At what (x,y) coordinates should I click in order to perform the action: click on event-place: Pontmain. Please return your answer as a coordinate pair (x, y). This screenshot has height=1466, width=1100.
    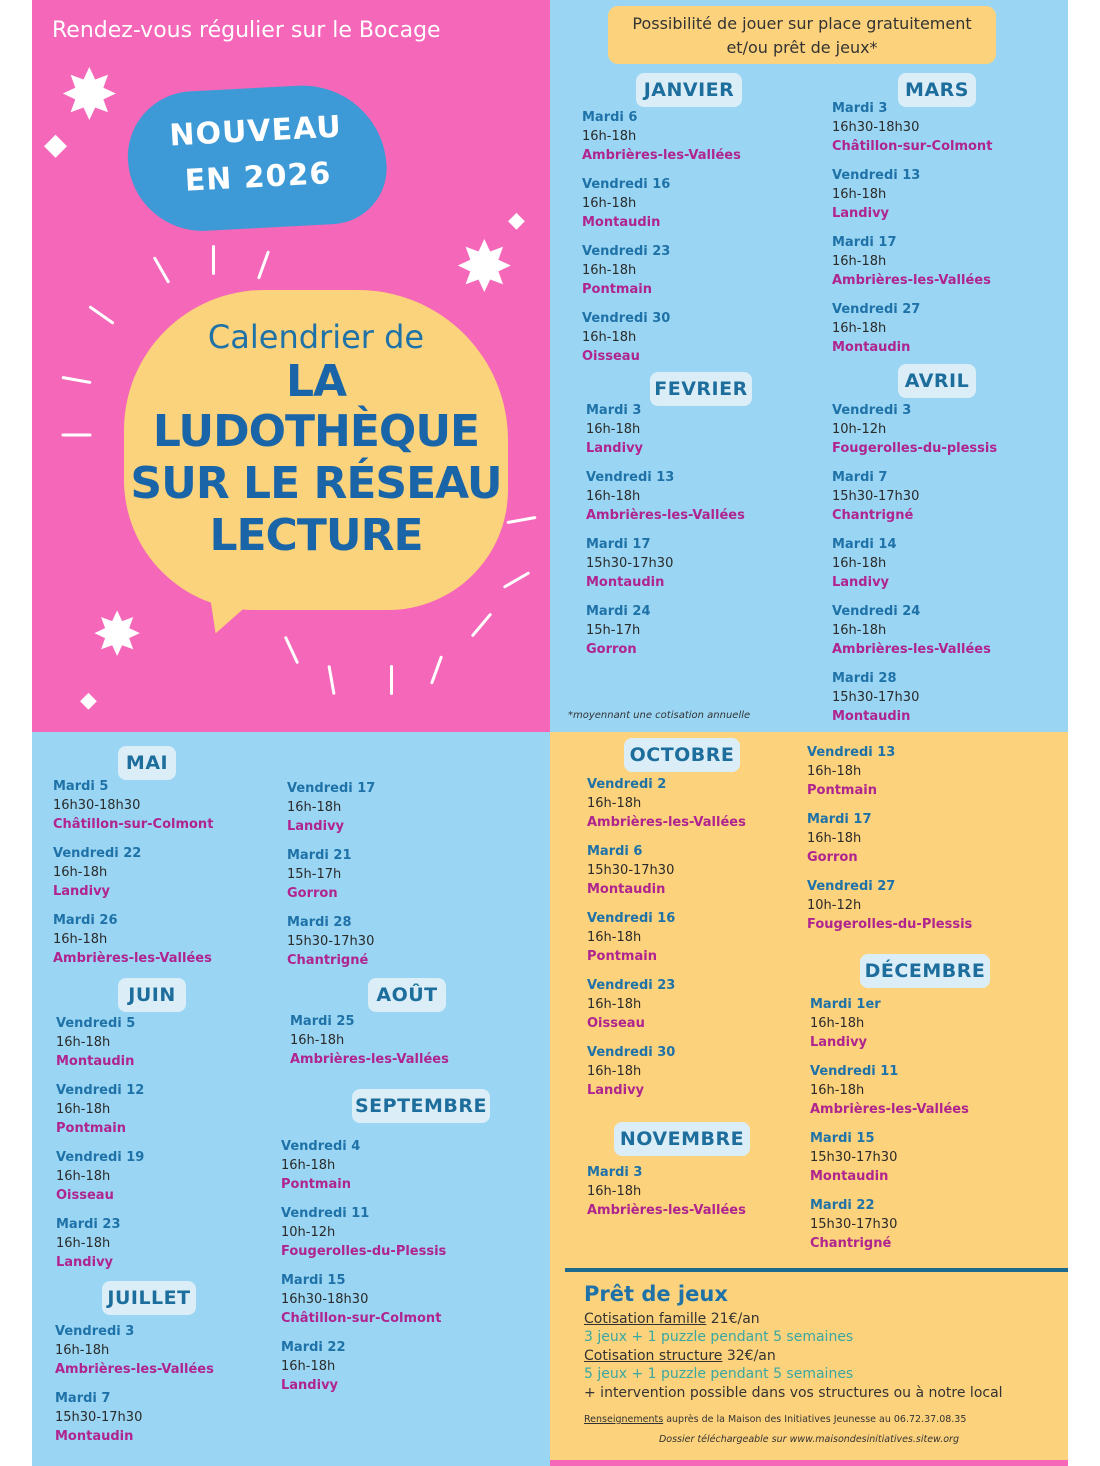
    Looking at the image, I should click on (842, 790).